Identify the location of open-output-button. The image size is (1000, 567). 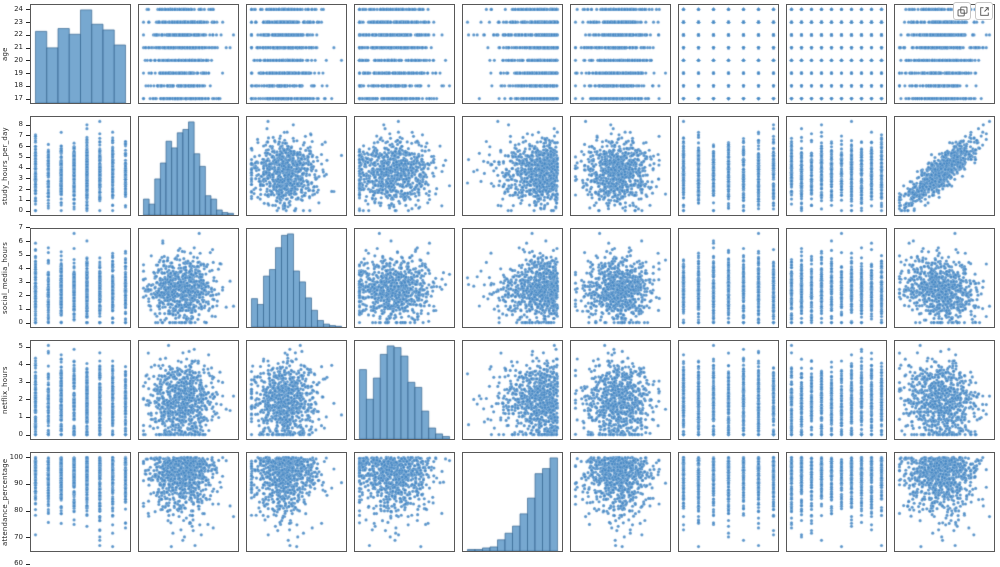
(984, 11).